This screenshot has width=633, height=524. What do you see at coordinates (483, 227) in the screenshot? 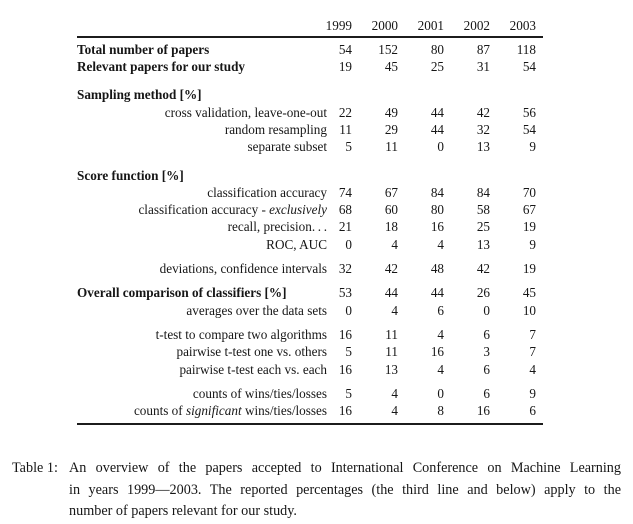
I see `cell-value: 25` at bounding box center [483, 227].